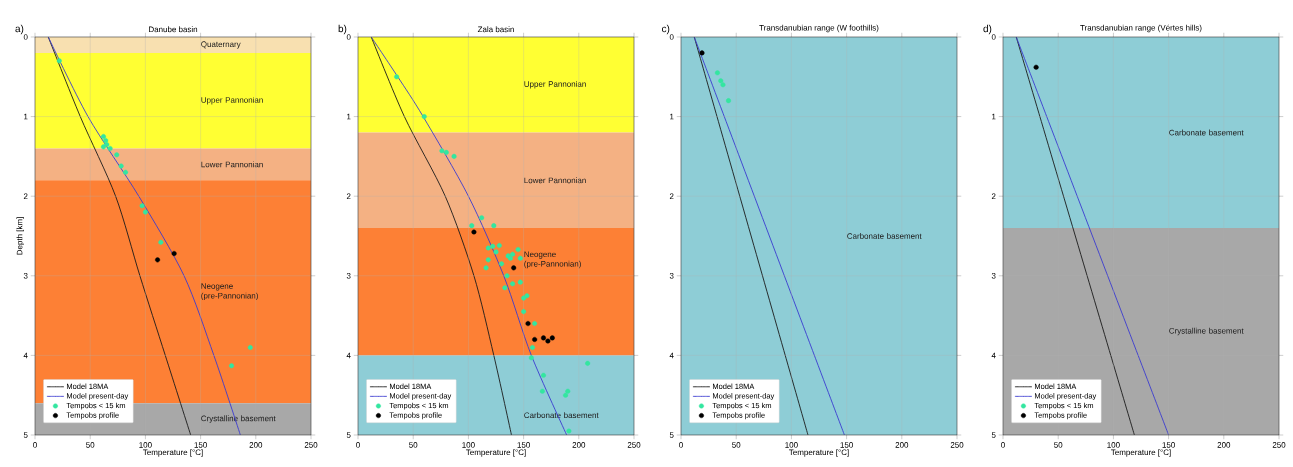 This screenshot has height=467, width=1293. I want to click on text: c), so click(666, 29).